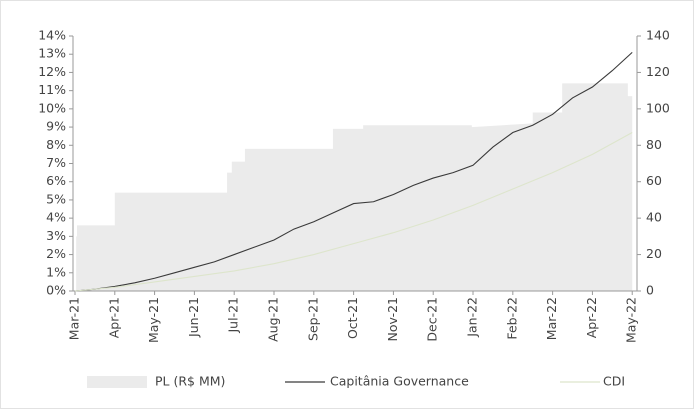  Describe the element at coordinates (56, 162) in the screenshot. I see `y-tick-label: 7%` at that location.